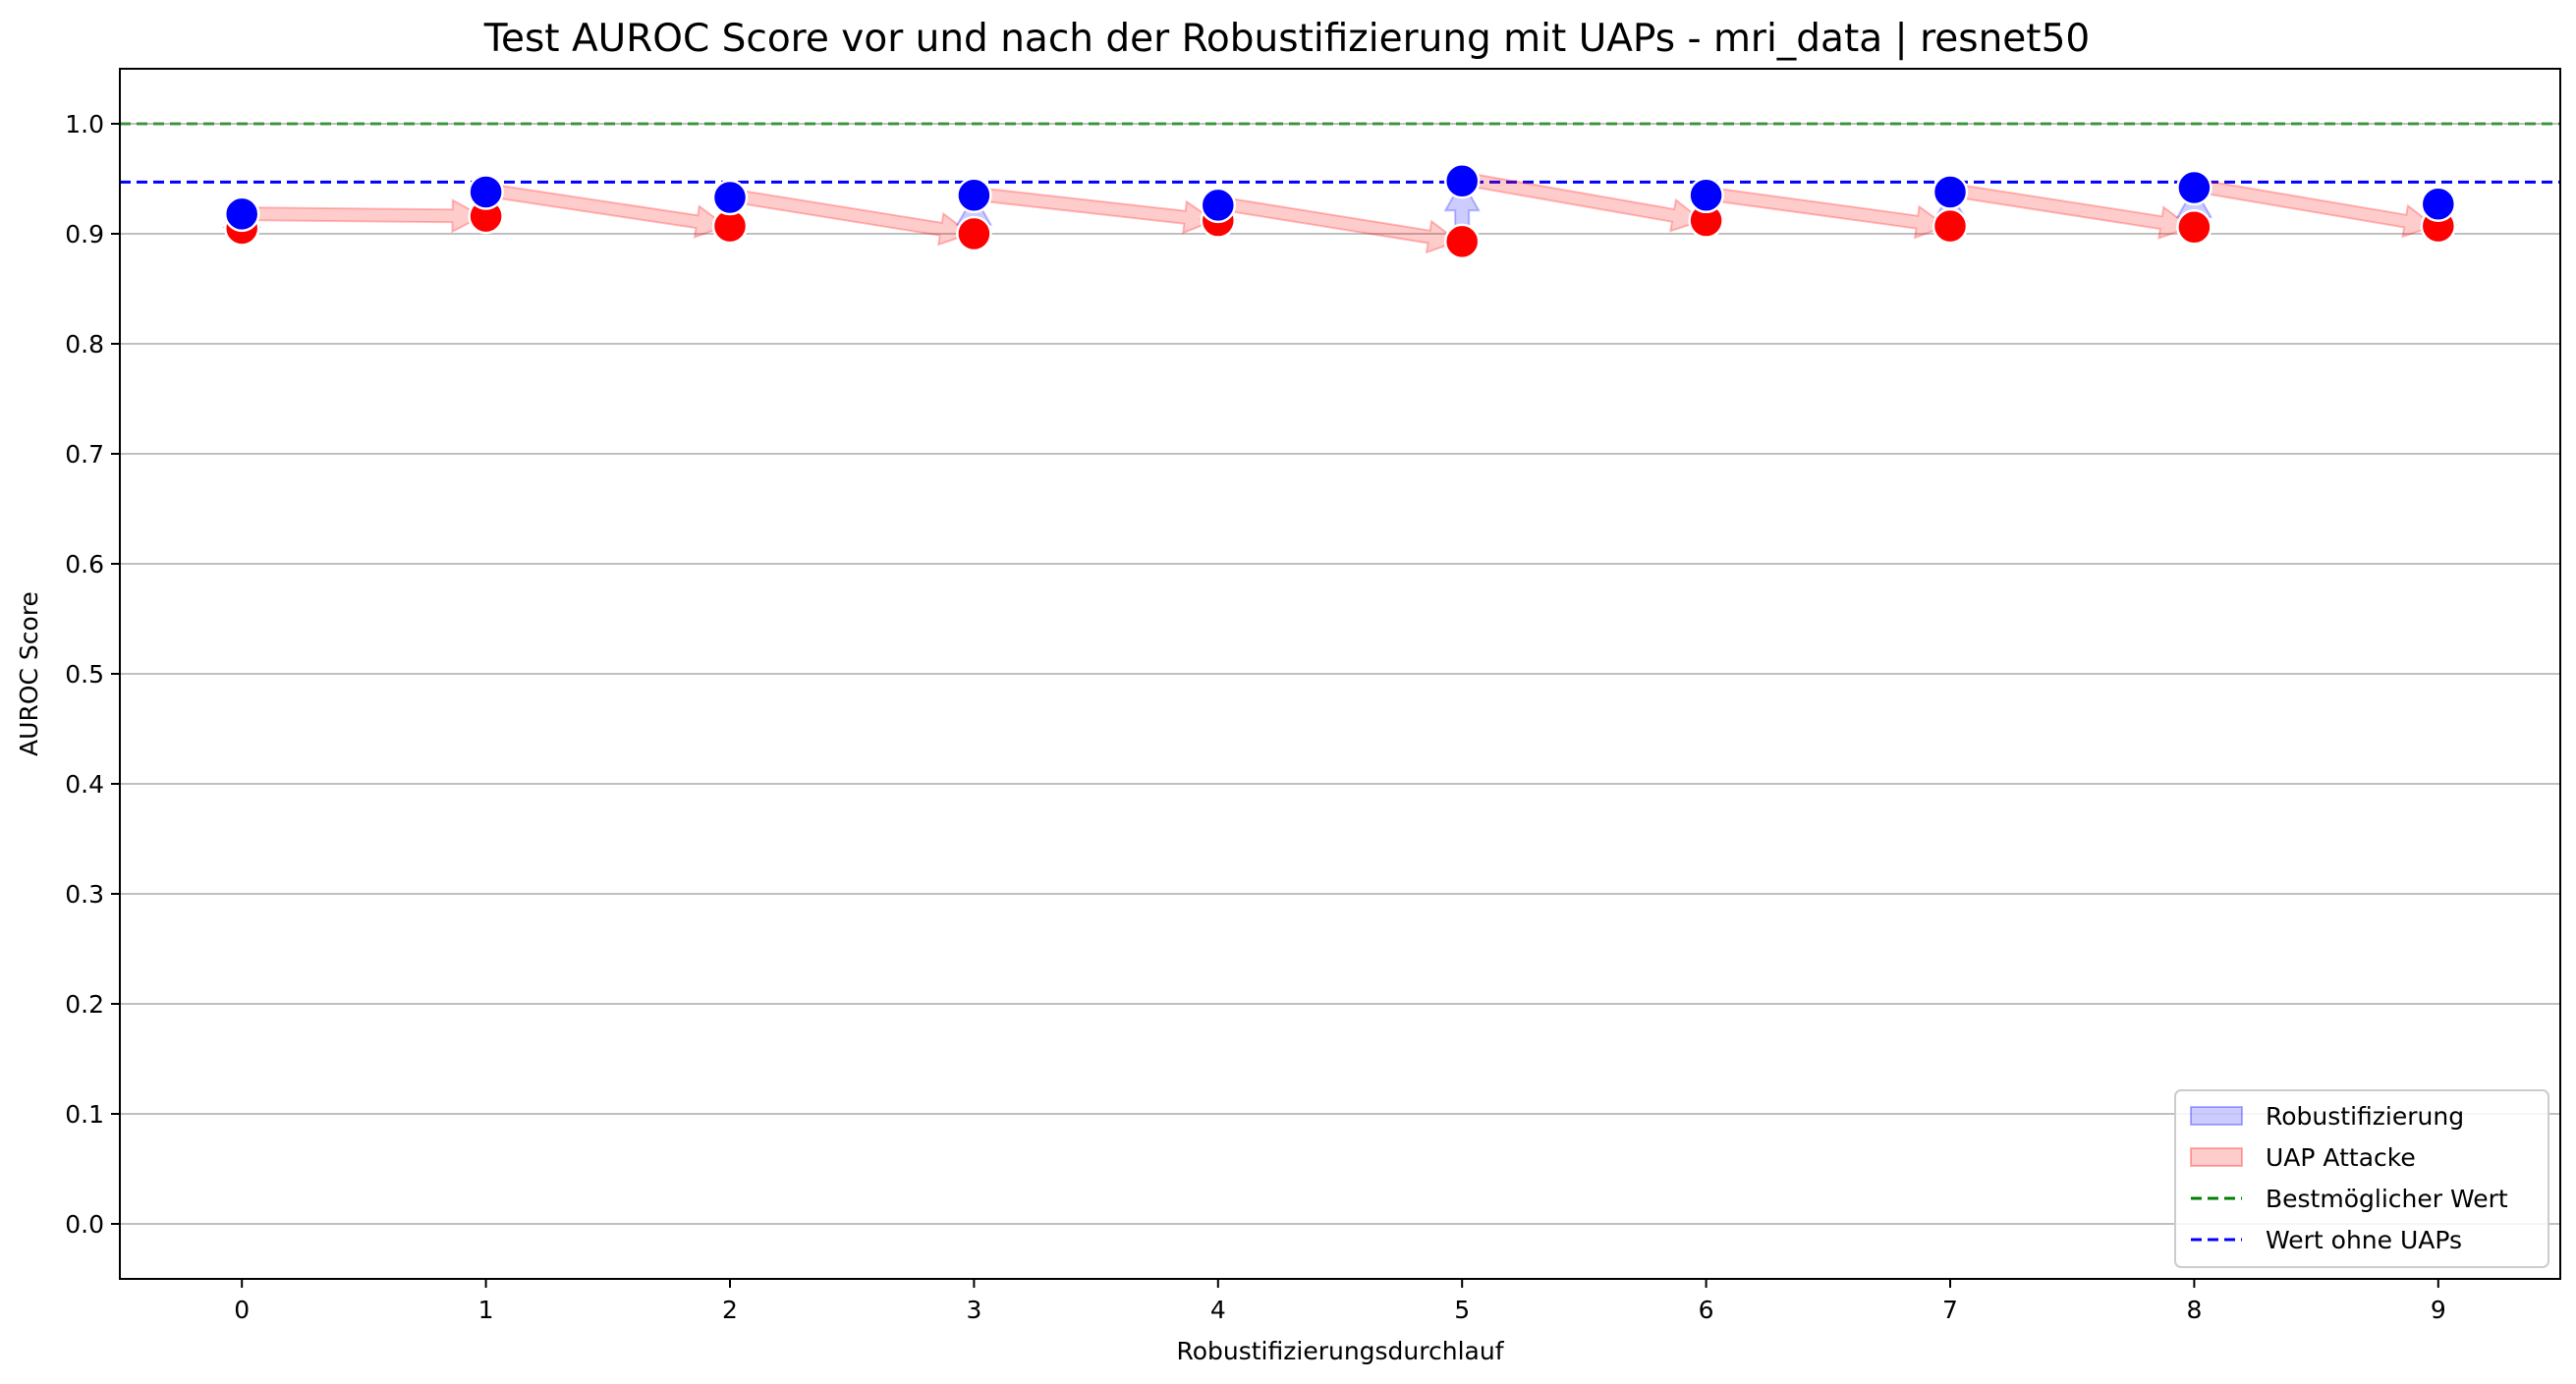 The width and height of the screenshot is (2576, 1384). What do you see at coordinates (2438, 1310) in the screenshot?
I see `x-tick-label: 9` at bounding box center [2438, 1310].